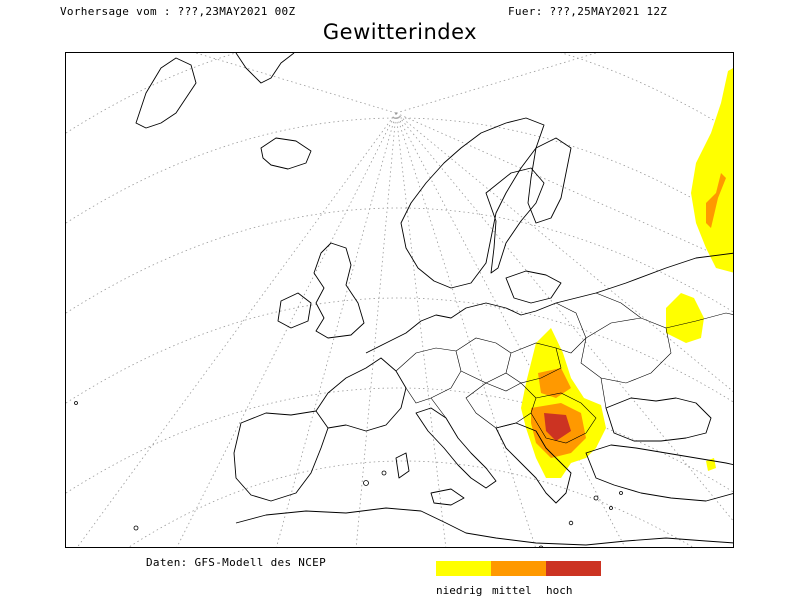 The height and width of the screenshot is (600, 800). What do you see at coordinates (400, 32) in the screenshot?
I see `map-title: Gewitterindex` at bounding box center [400, 32].